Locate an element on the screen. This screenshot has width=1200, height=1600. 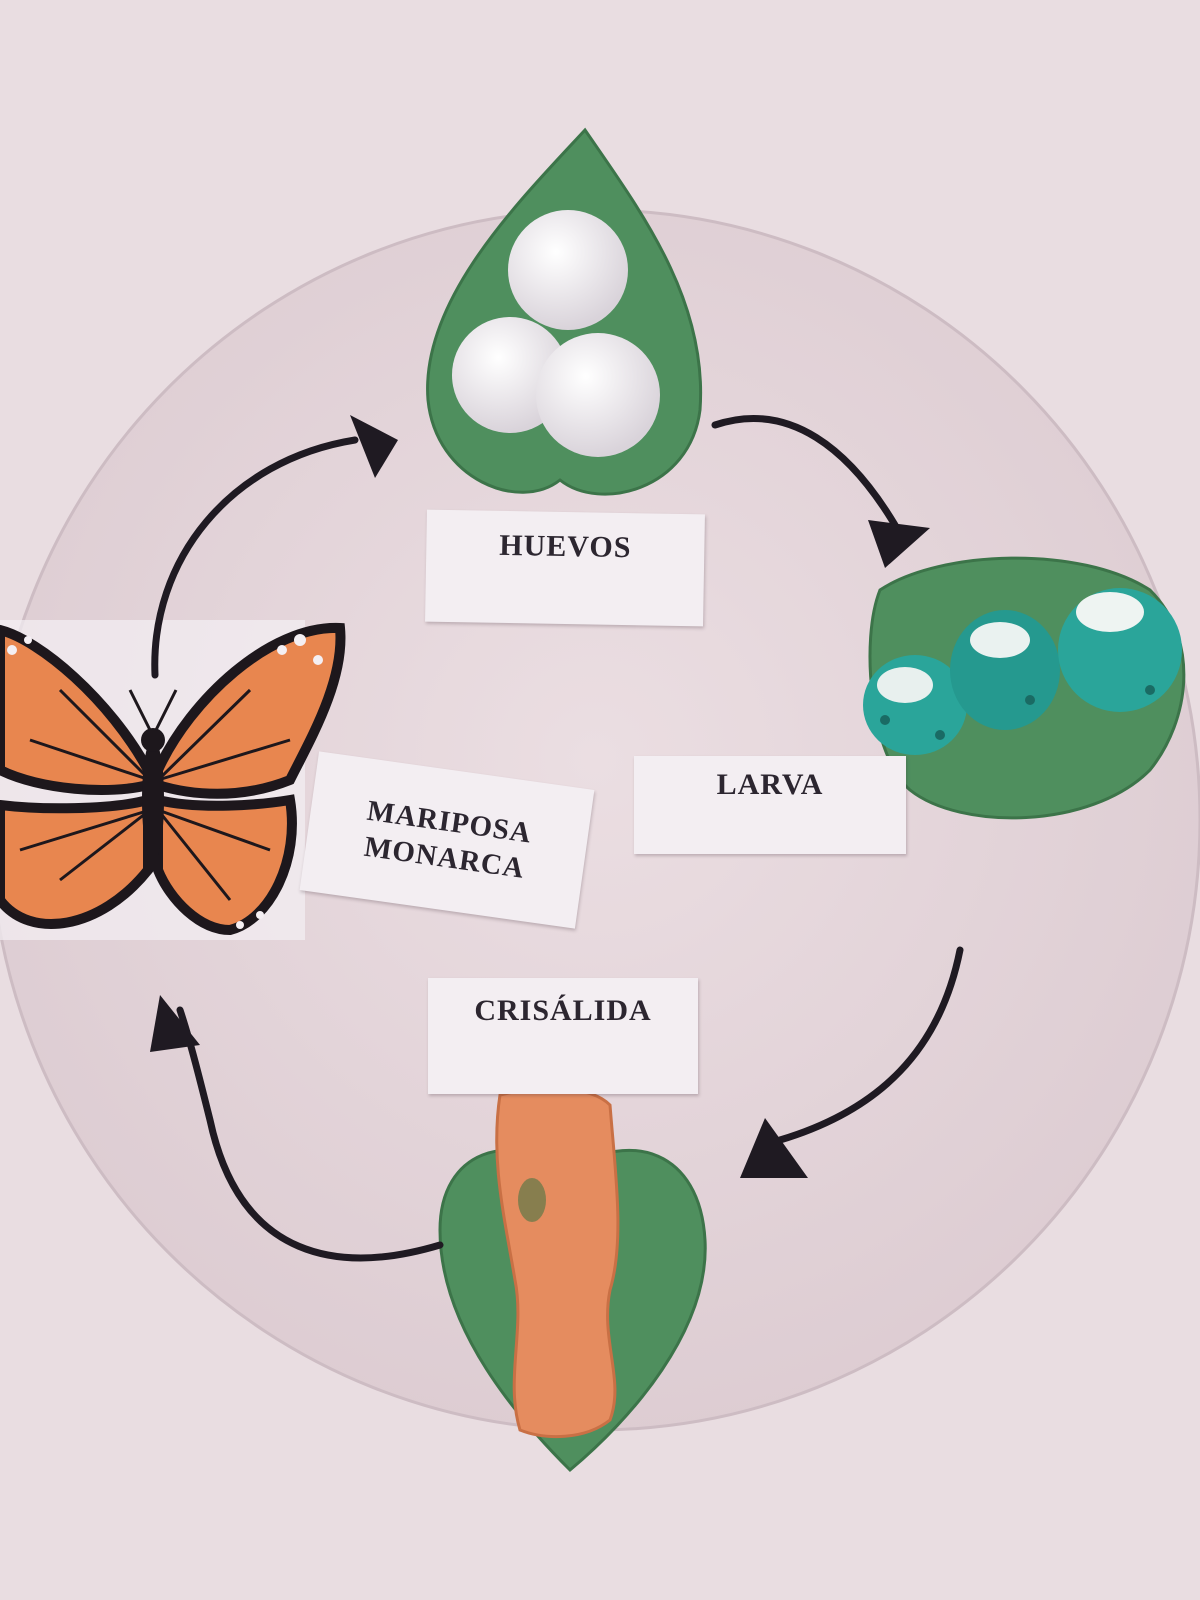
chrysalis-mark is located at coordinates (532, 1200).